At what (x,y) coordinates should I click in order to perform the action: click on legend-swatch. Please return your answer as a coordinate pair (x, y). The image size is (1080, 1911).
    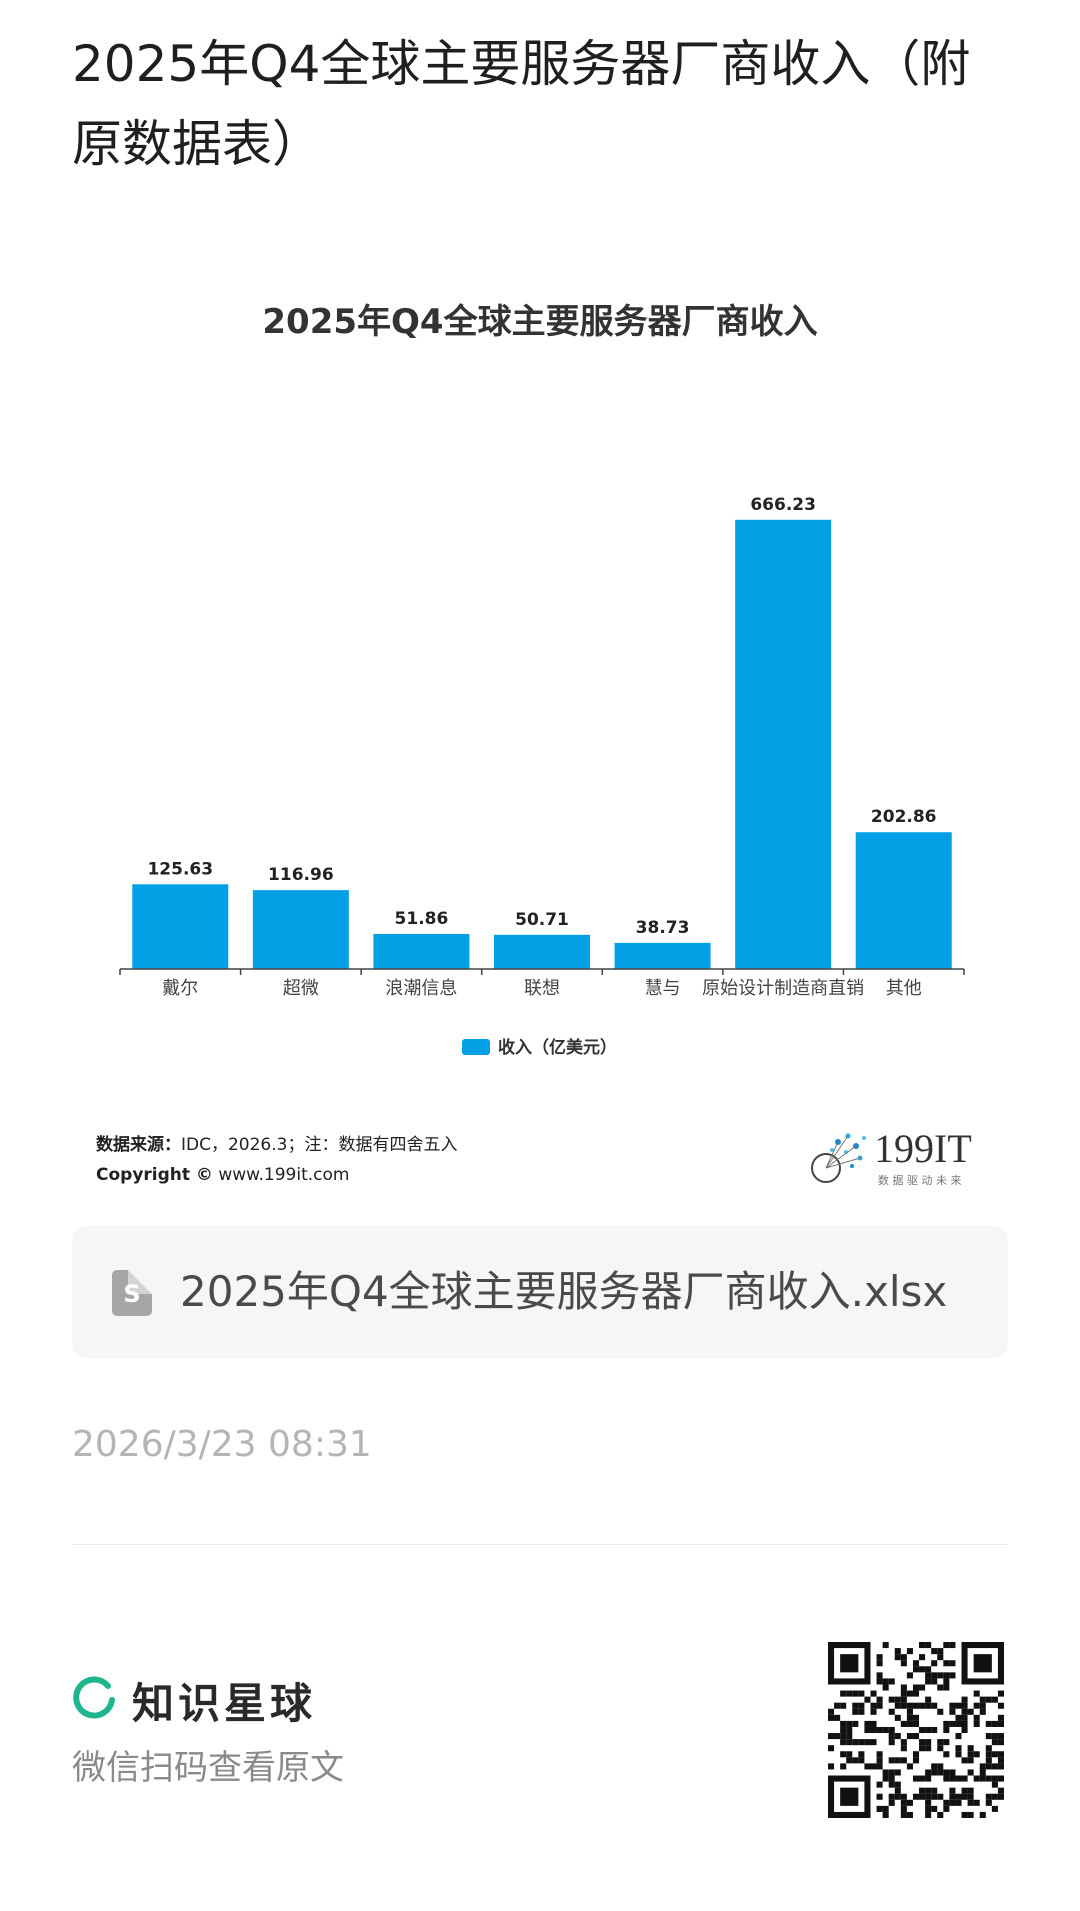
    Looking at the image, I should click on (476, 1047).